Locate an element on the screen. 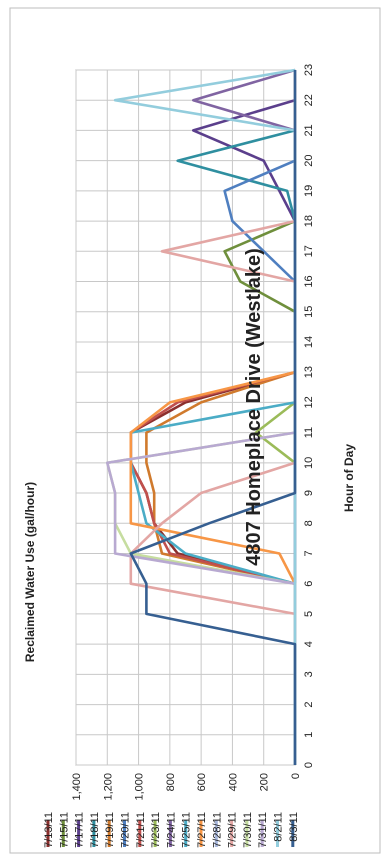 The width and height of the screenshot is (388, 861). x-tick-label: 2 is located at coordinates (309, 705).